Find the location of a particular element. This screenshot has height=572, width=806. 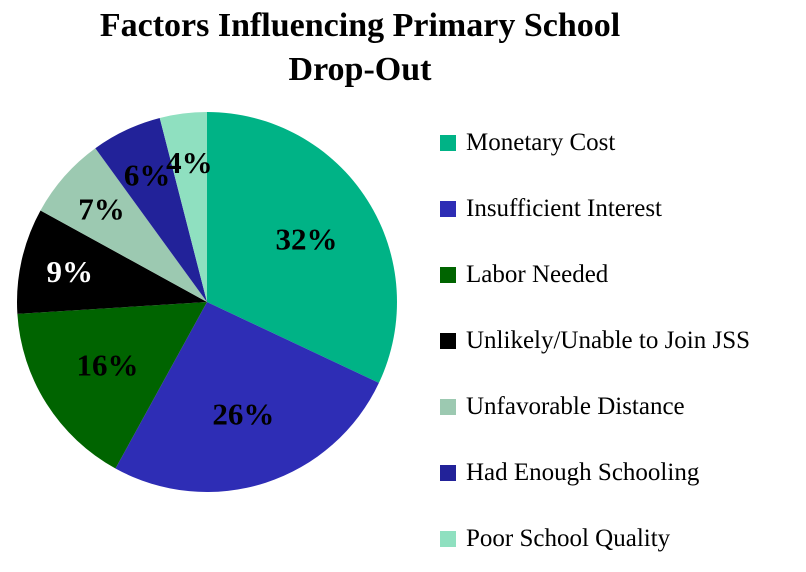

pie-slice-had-enough-schooling is located at coordinates (151, 209).